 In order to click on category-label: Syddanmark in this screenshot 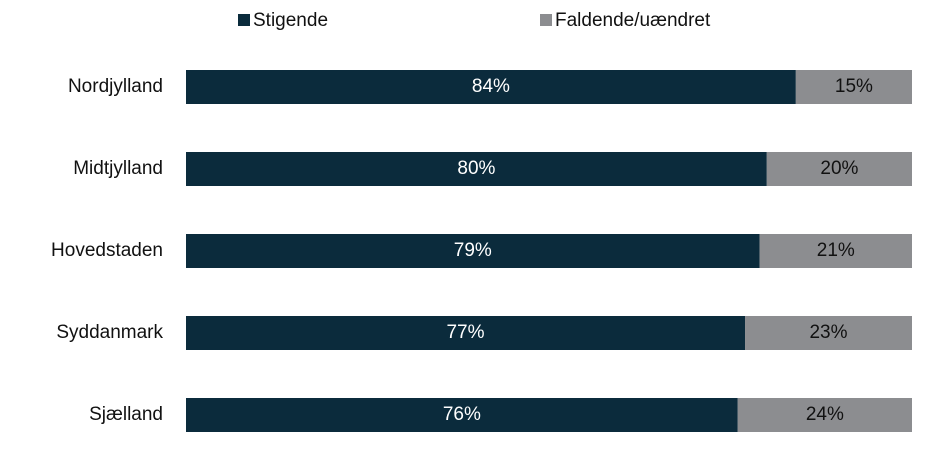, I will do `click(109, 332)`.